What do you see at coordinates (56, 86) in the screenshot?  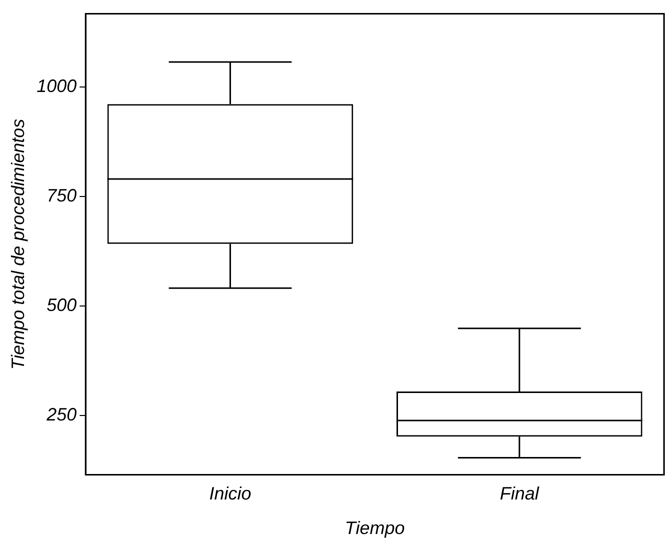 I see `y-tick-label: 1000` at bounding box center [56, 86].